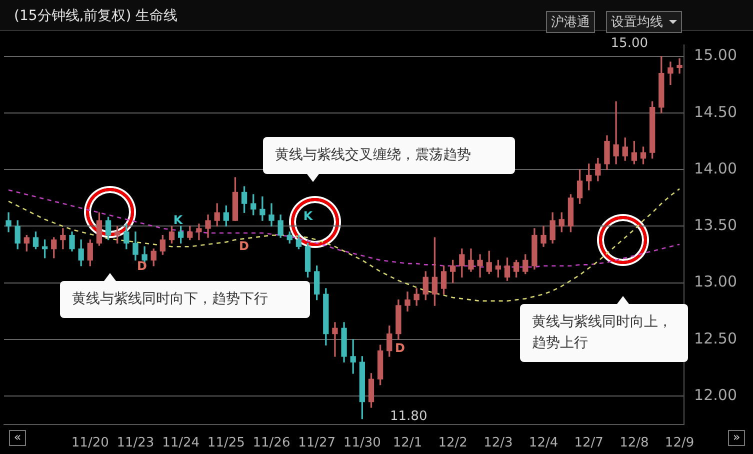 The height and width of the screenshot is (454, 753). What do you see at coordinates (589, 443) in the screenshot?
I see `x-tick-label: 12/7` at bounding box center [589, 443].